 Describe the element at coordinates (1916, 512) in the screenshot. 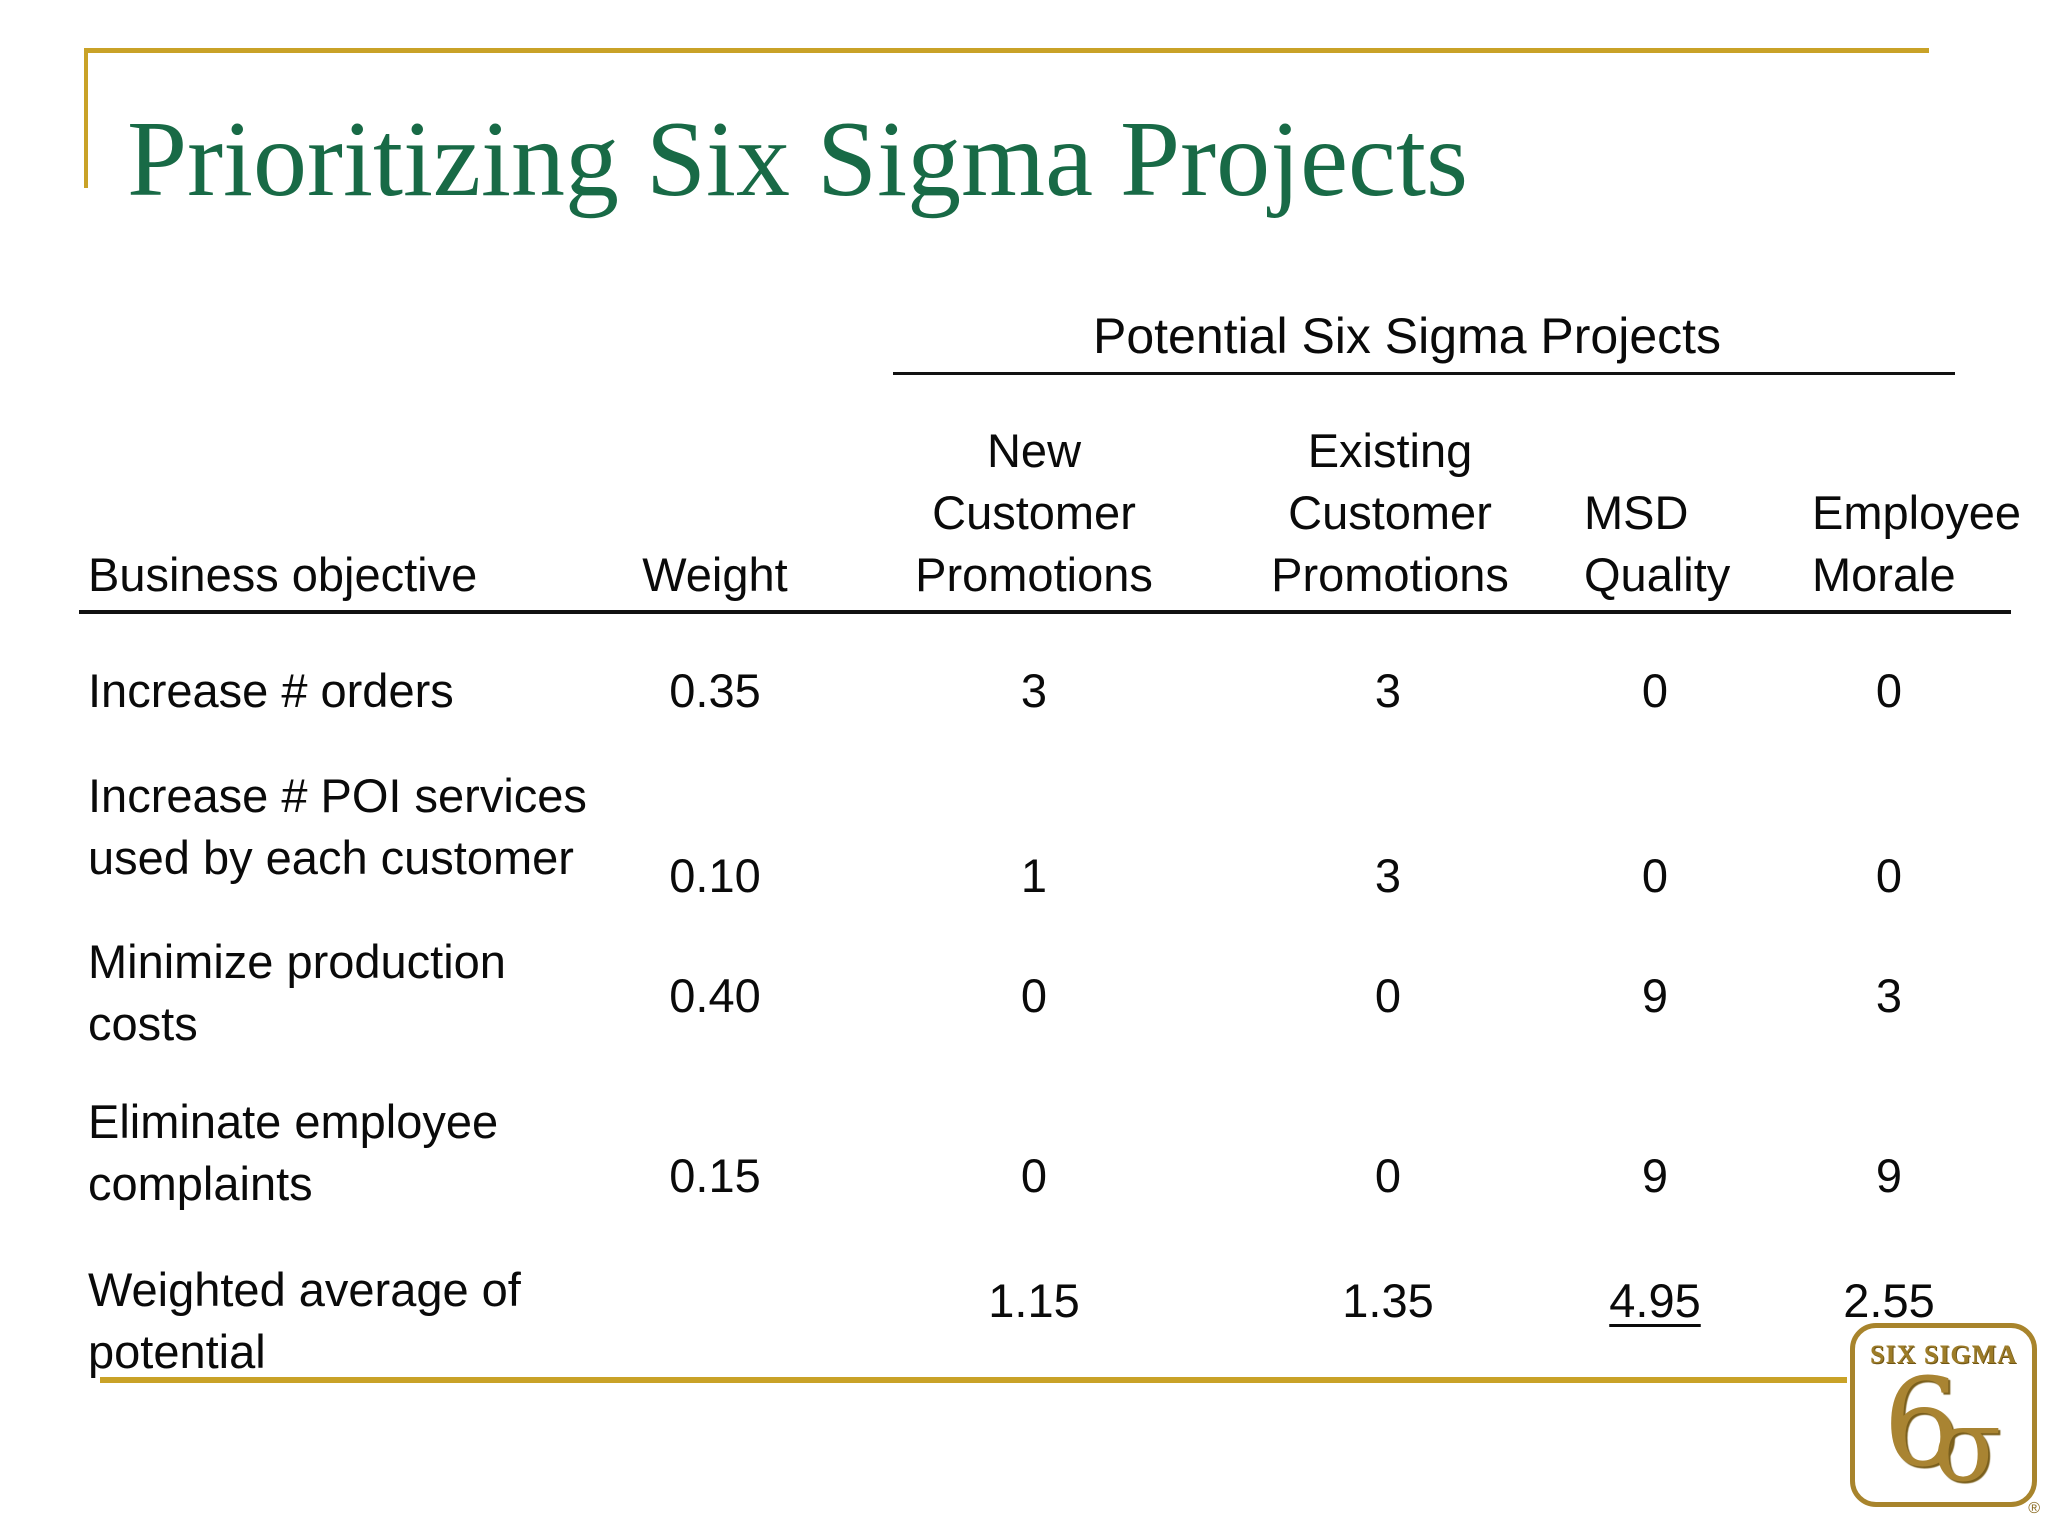

I see `header-line: Employee` at that location.